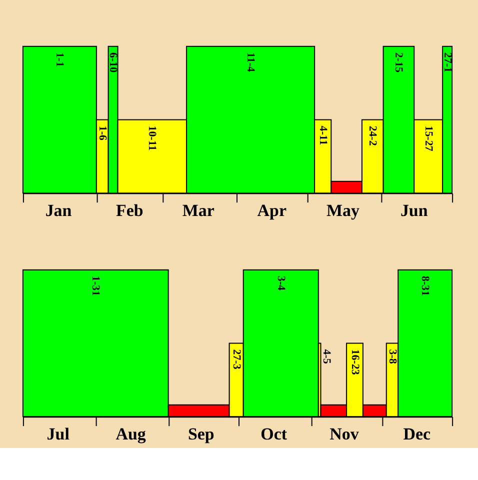 The image size is (478, 480). I want to click on annotation: 8-31, so click(425, 286).